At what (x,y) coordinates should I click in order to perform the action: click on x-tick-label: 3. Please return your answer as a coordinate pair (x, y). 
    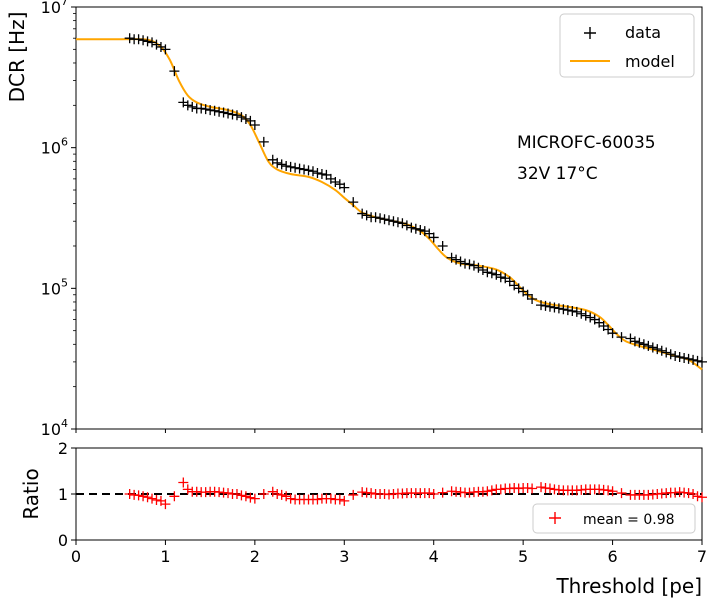
    Looking at the image, I should click on (344, 556).